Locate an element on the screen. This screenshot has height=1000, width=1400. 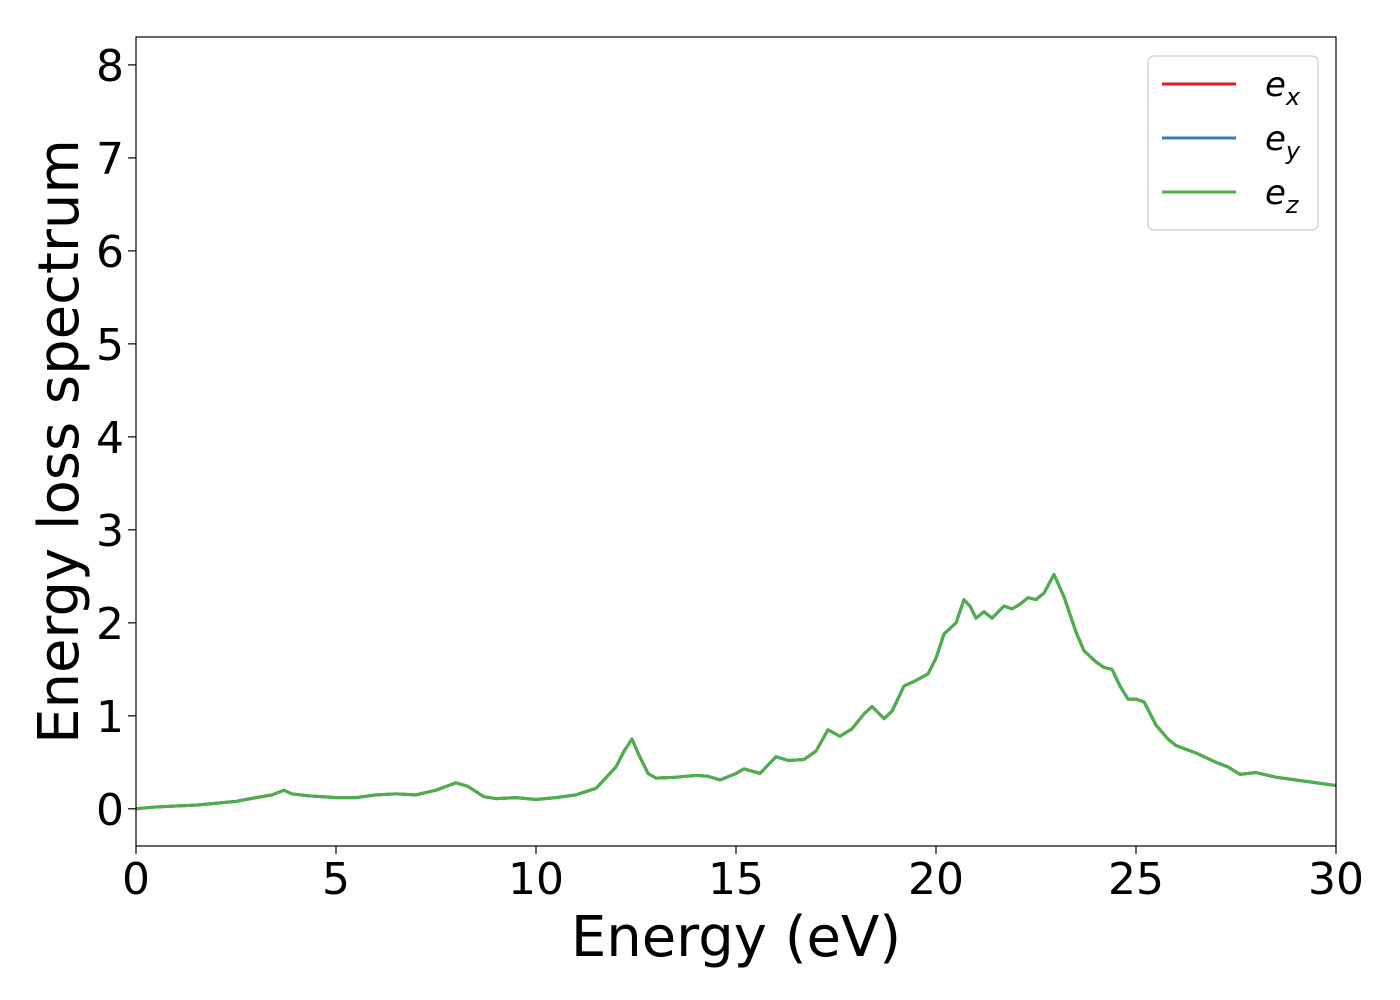
y-tick-label-3: 3 is located at coordinates (110, 531).